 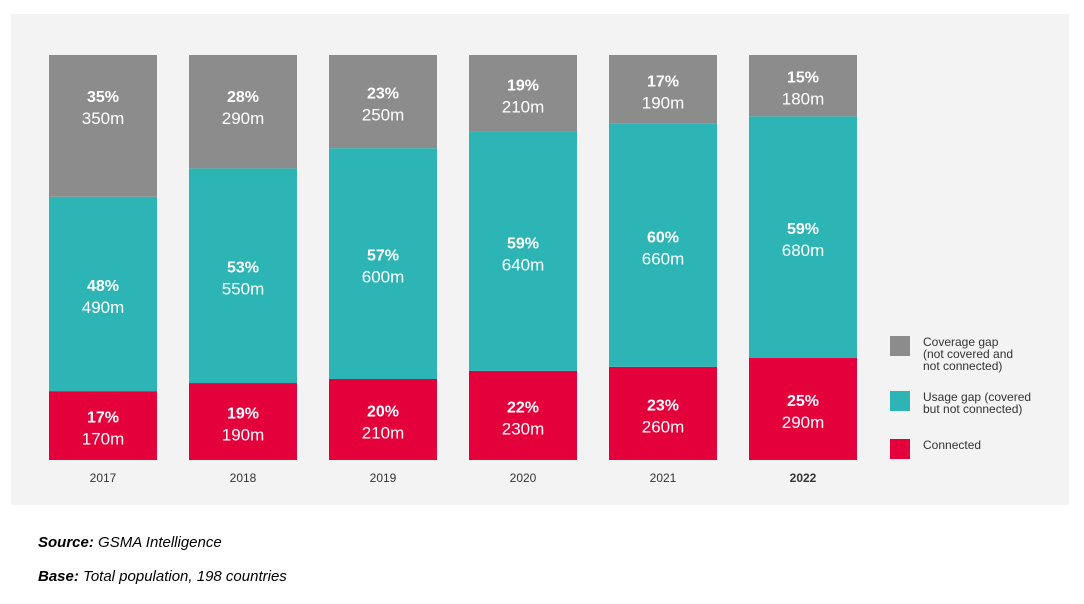 I want to click on bar-segment-coverage-2017, so click(x=103, y=126).